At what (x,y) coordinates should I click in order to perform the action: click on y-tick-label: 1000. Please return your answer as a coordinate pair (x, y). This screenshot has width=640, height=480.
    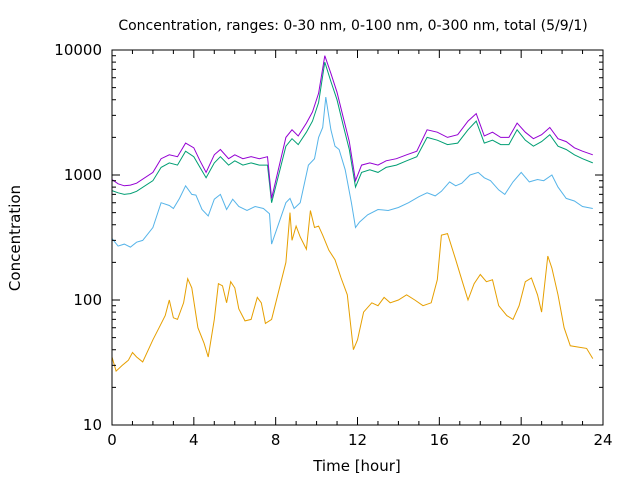
    Looking at the image, I should click on (83, 175).